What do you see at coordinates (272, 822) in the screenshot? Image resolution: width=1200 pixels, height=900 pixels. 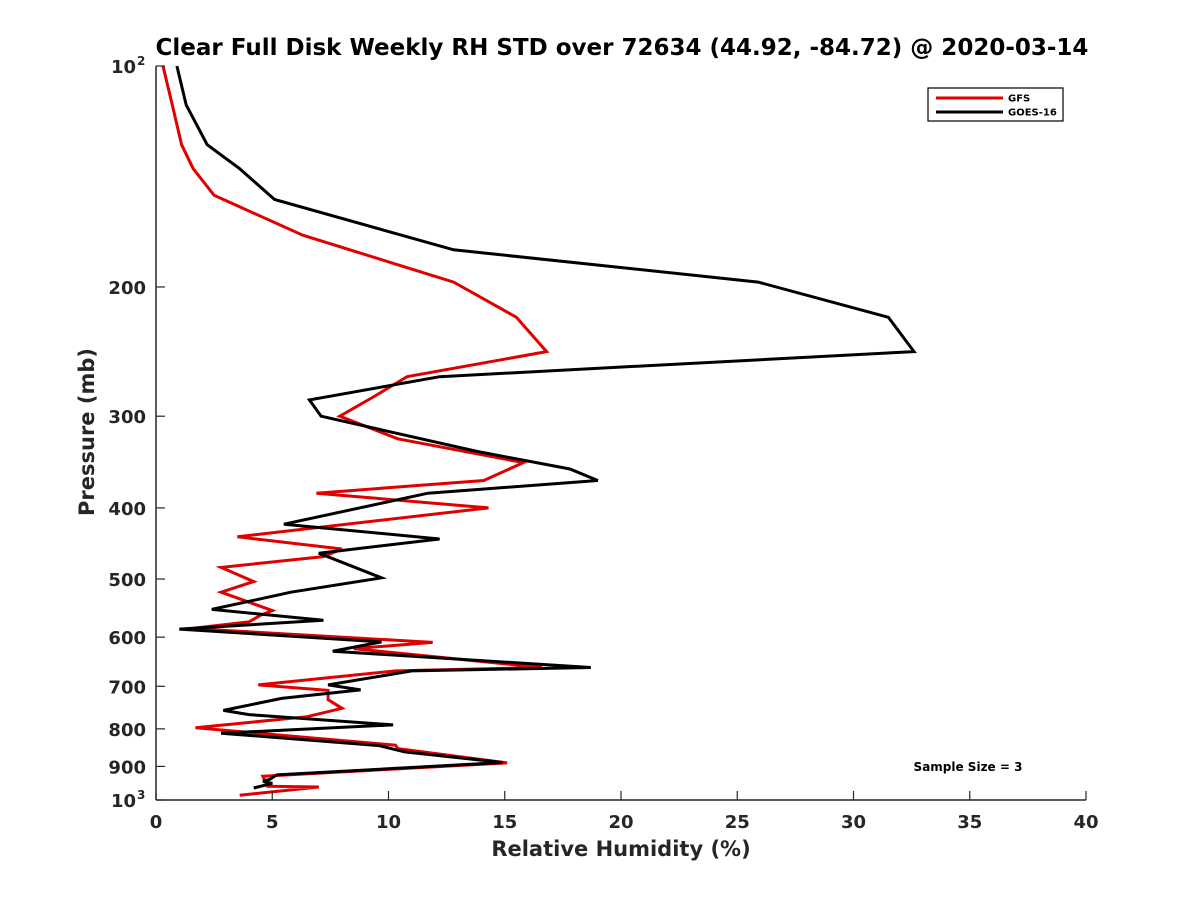 I see `x-tick-label: 5` at bounding box center [272, 822].